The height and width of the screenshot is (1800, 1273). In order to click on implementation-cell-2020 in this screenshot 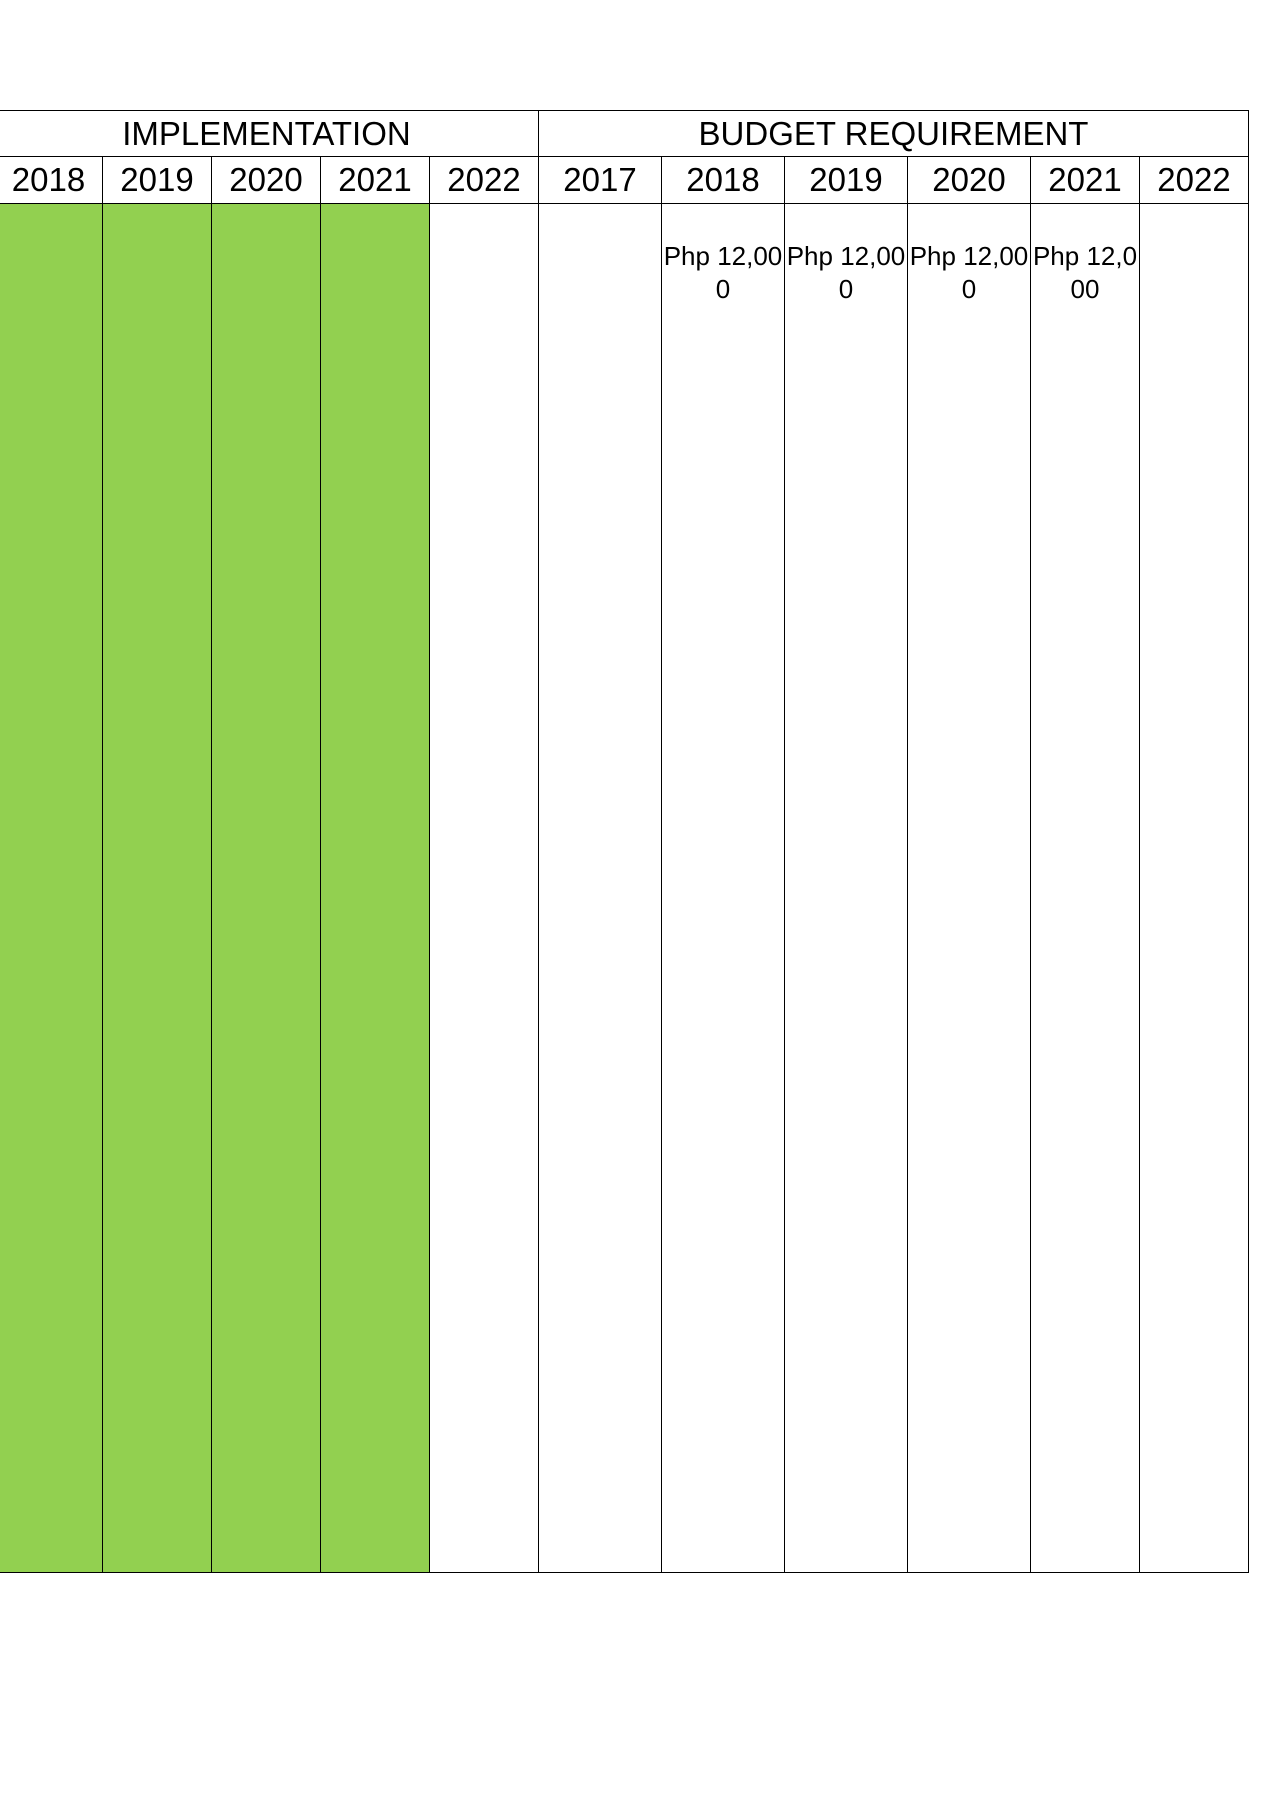, I will do `click(266, 888)`.